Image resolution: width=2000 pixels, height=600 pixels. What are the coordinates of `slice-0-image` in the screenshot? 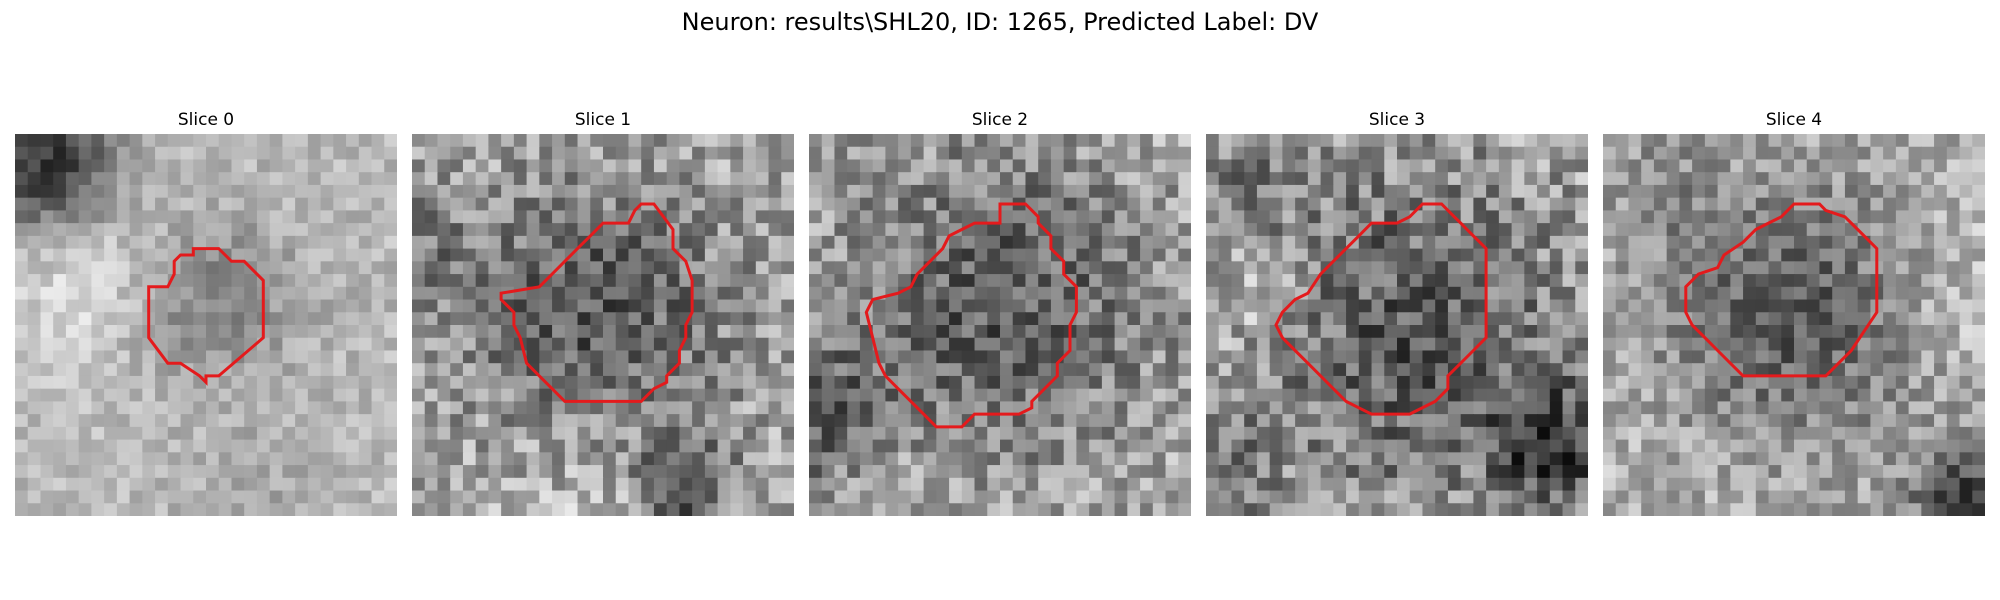 It's located at (206, 325).